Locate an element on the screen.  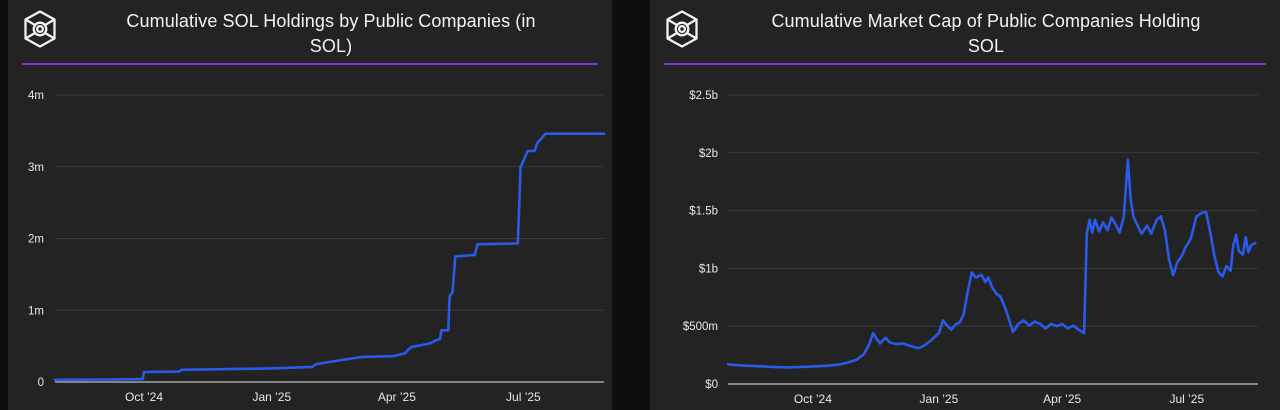
y-tick-label: 0 is located at coordinates (41, 383).